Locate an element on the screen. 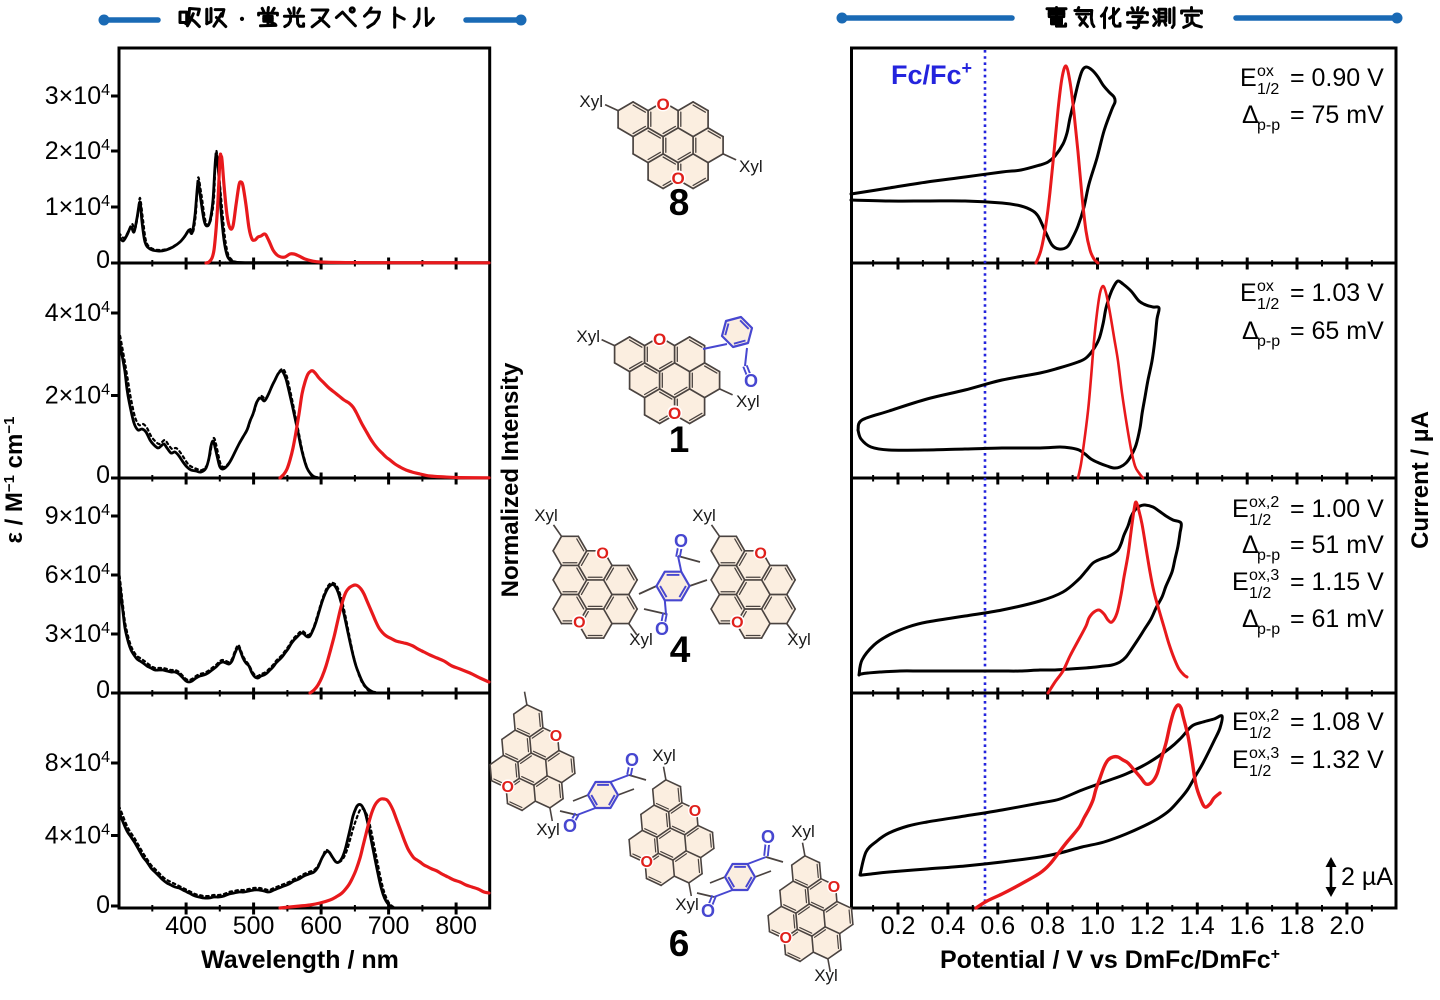  svg-text: 500 is located at coordinates (254, 926).